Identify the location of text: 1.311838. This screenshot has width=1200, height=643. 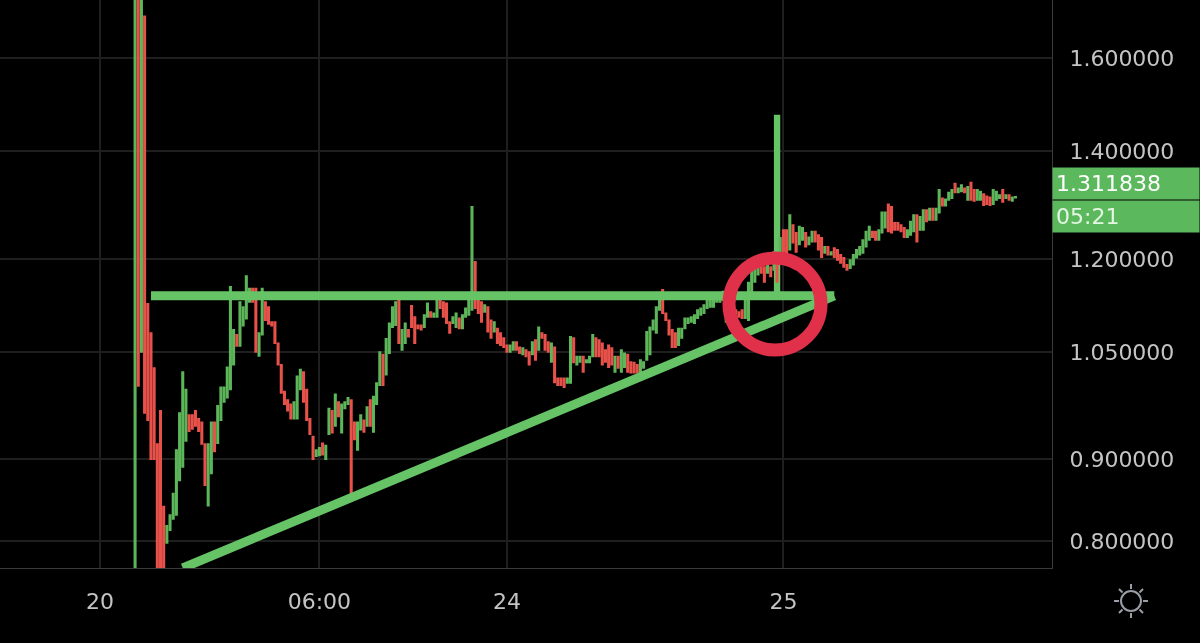
(1108, 183).